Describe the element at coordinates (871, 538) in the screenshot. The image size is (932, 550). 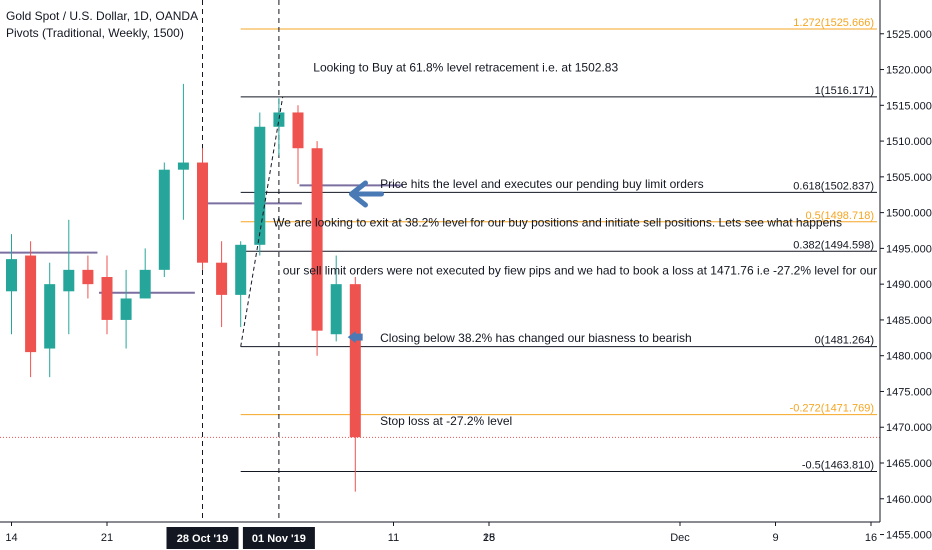
I see `x-tick-label: 16` at that location.